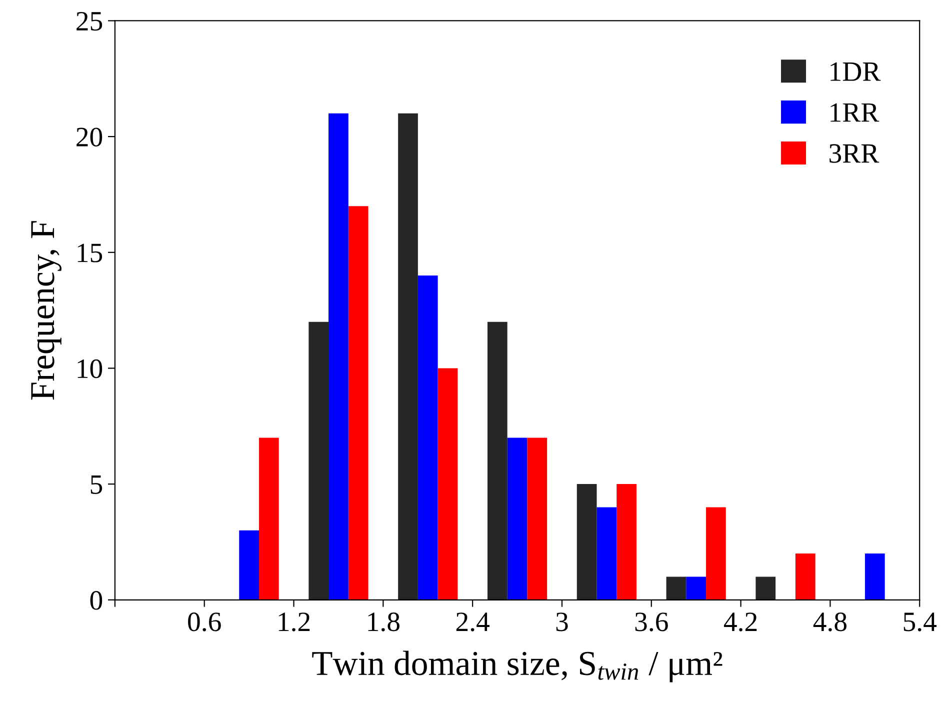 This screenshot has width=950, height=715. Describe the element at coordinates (90, 368) in the screenshot. I see `y-tick-label: 10` at that location.